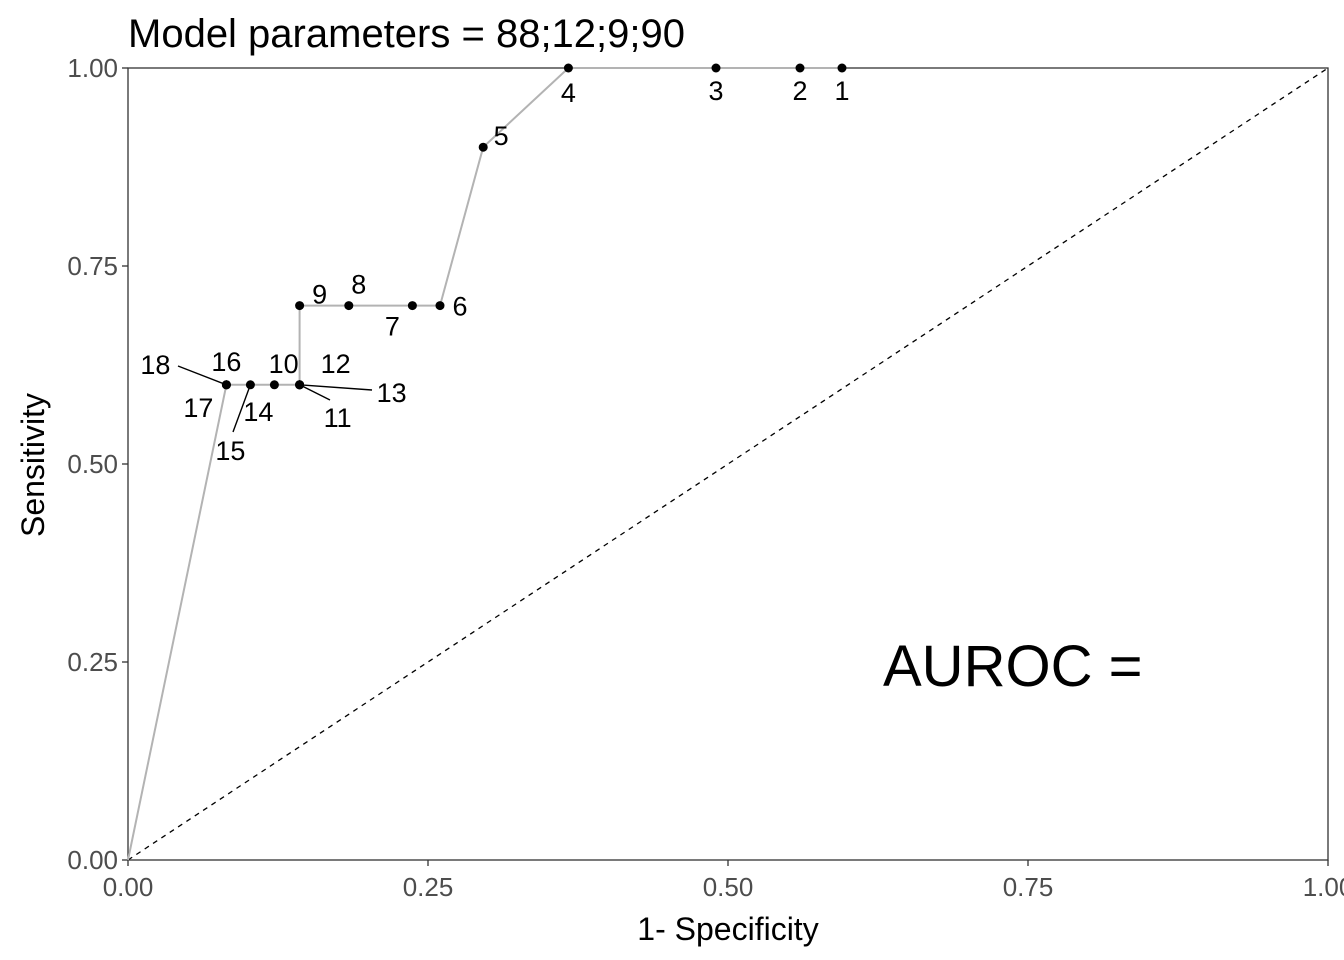  What do you see at coordinates (501, 136) in the screenshot?
I see `data-point-label-5: 5` at bounding box center [501, 136].